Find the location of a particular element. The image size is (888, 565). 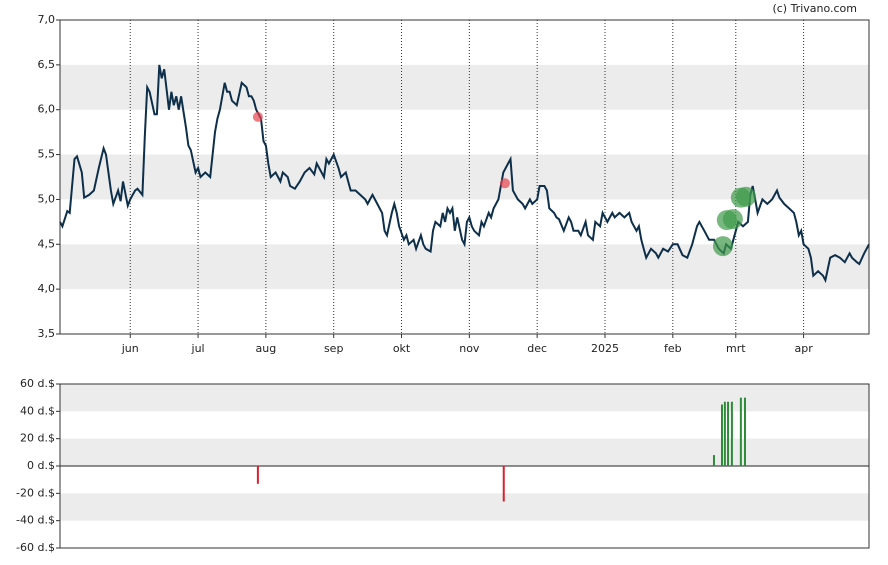

y-tick-label: -20 d.$ is located at coordinates (35, 492).